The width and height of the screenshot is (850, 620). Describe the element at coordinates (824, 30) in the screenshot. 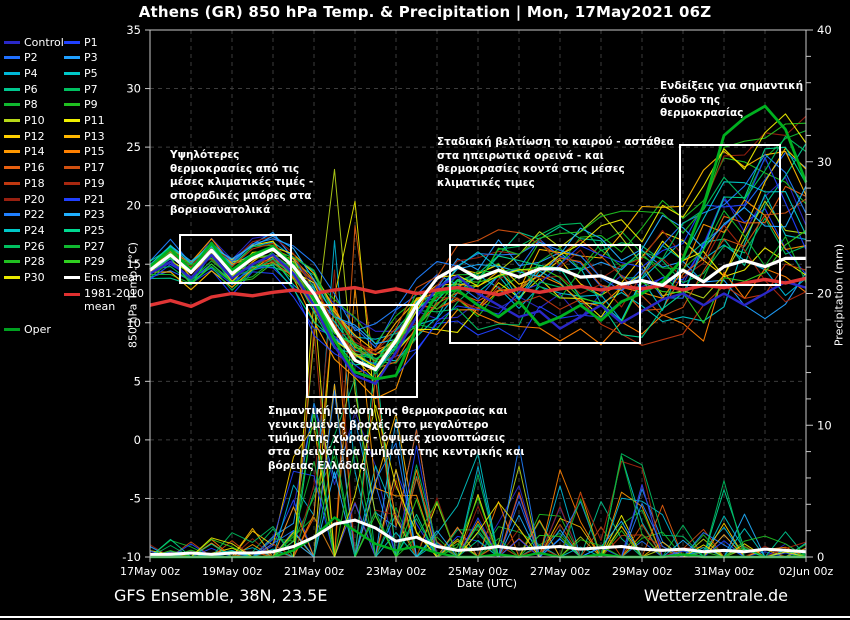

I see `y-right-tick-label: 40` at that location.